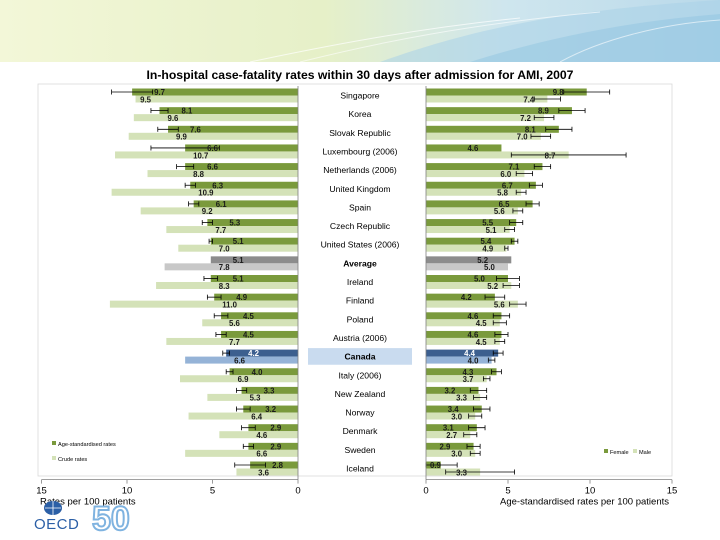 The height and width of the screenshot is (540, 720). I want to click on label-crude-czech-republic: 7.7, so click(220, 230).